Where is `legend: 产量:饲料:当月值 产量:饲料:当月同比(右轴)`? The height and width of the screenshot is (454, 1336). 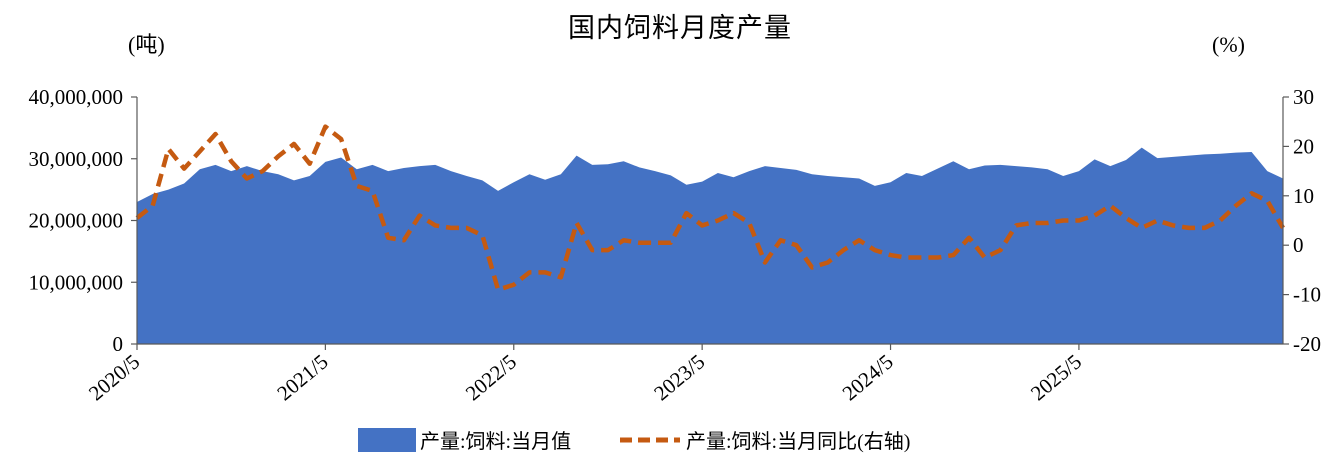 legend: 产量:饲料:当月值 产量:饲料:当月同比(右轴) is located at coordinates (634, 440).